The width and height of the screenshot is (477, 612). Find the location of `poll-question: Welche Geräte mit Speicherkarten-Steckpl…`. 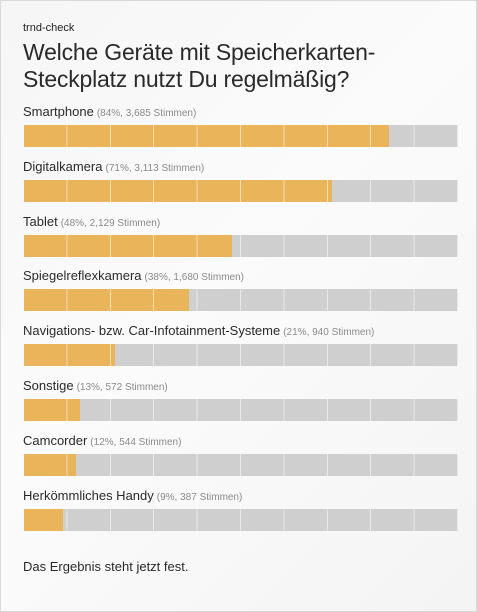

poll-question: Welche Geräte mit Speicherkarten-Steckpl… is located at coordinates (199, 65).